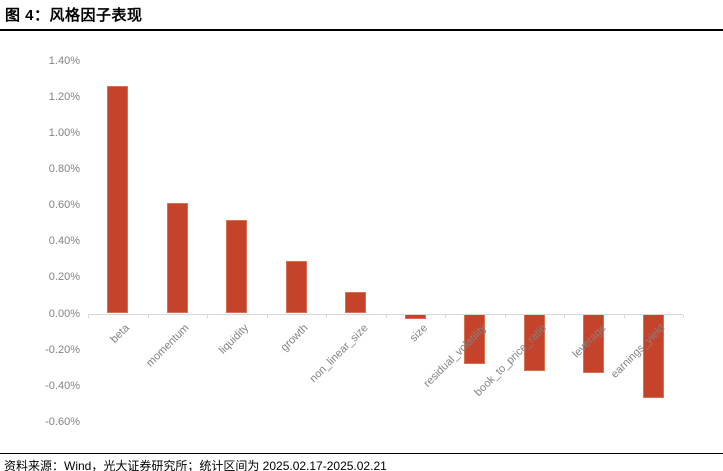 This screenshot has height=471, width=723. I want to click on bar-non_linear_size, so click(356, 302).